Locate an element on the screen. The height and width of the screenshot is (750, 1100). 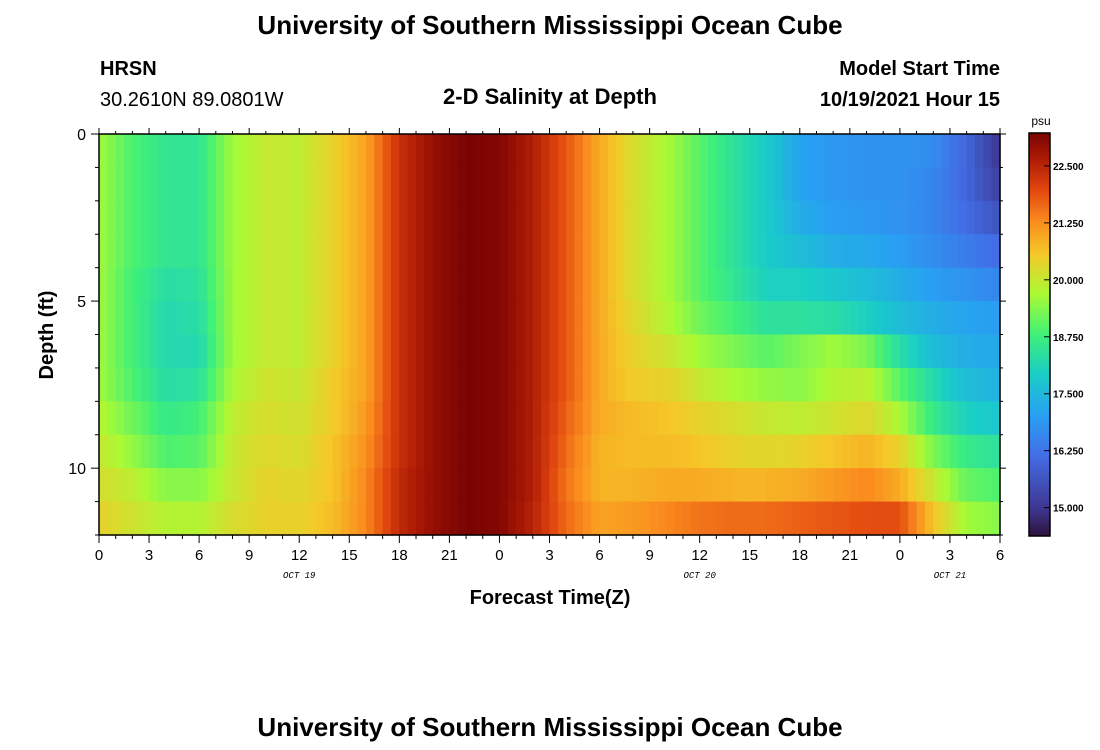
y-axis-label: Depth (ft) is located at coordinates (47, 335).